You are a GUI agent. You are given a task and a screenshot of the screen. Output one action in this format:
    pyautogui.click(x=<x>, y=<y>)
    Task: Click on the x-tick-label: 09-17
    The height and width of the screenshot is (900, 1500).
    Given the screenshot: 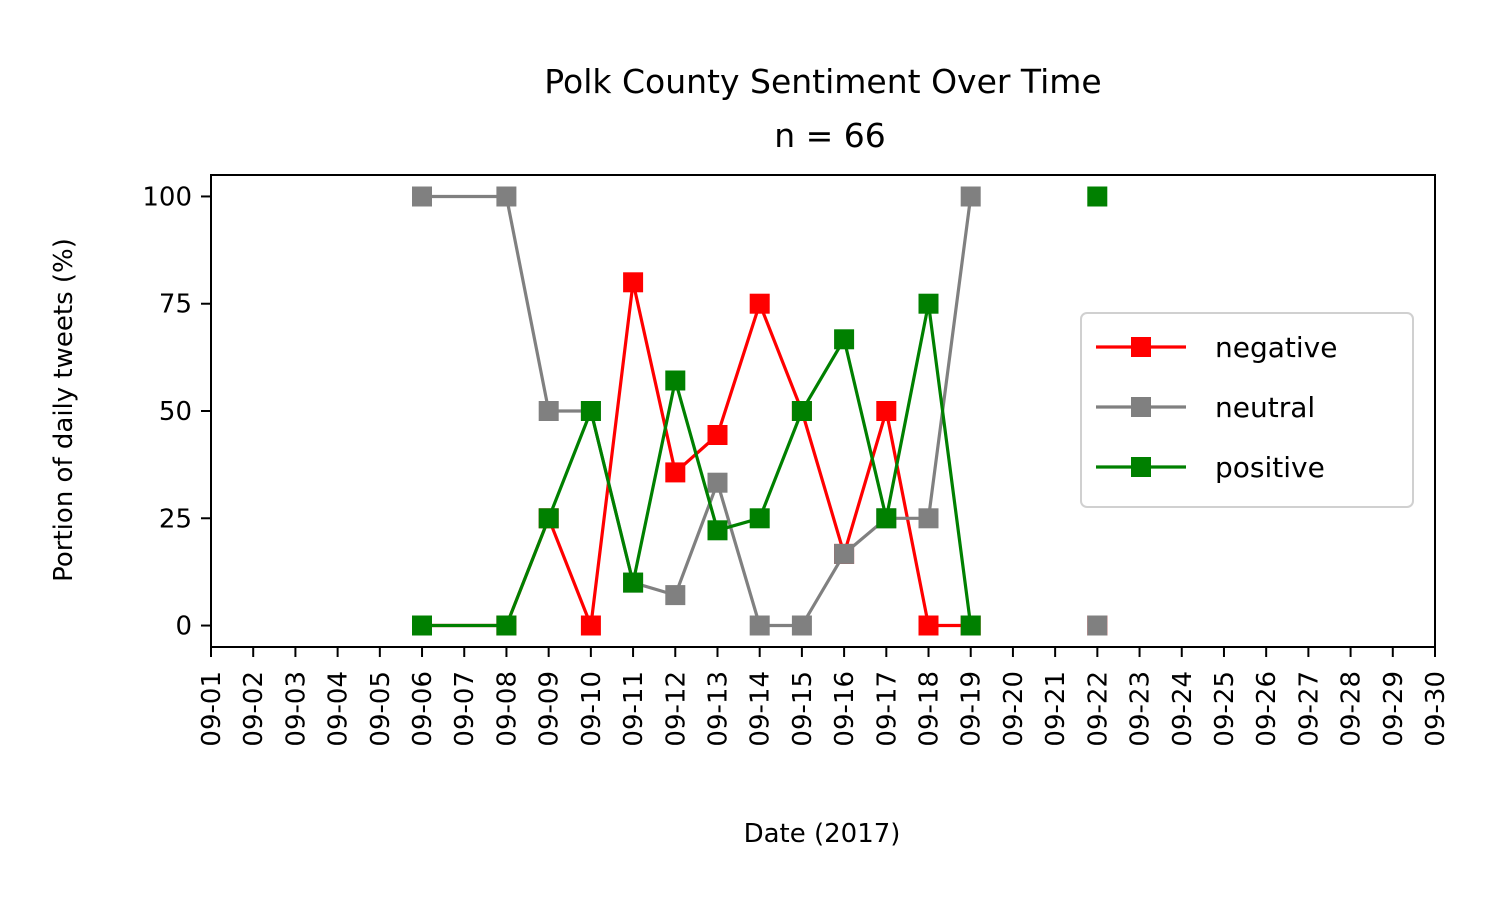 What is the action you would take?
    pyautogui.click(x=887, y=709)
    